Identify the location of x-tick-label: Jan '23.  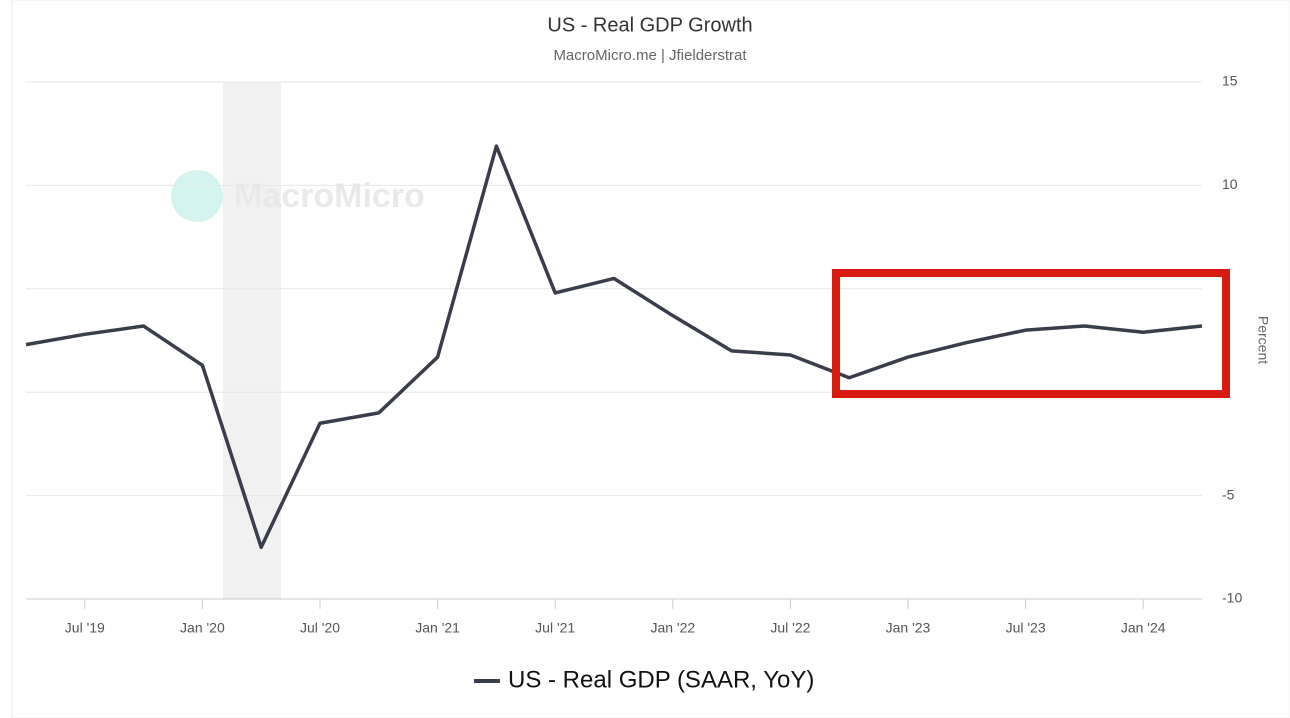
(908, 628).